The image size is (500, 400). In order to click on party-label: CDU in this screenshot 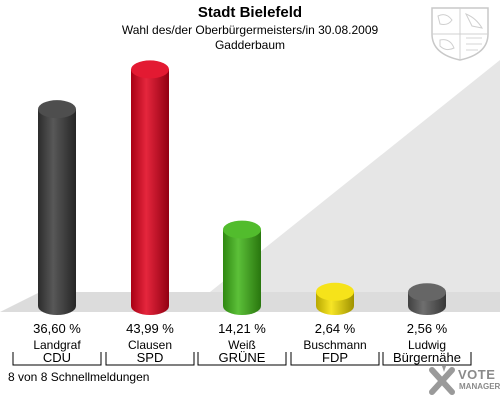, I will do `click(57, 357)`.